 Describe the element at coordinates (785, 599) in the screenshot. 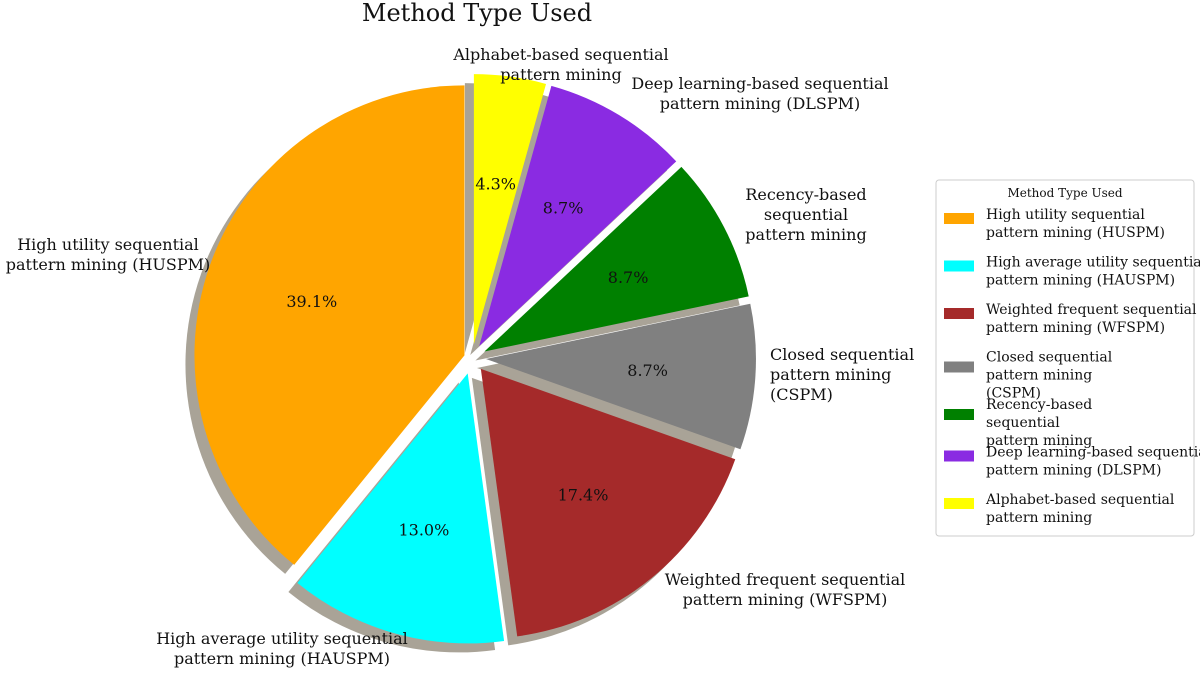

I see `slice-label-line: pattern mining (WFSPM)` at that location.